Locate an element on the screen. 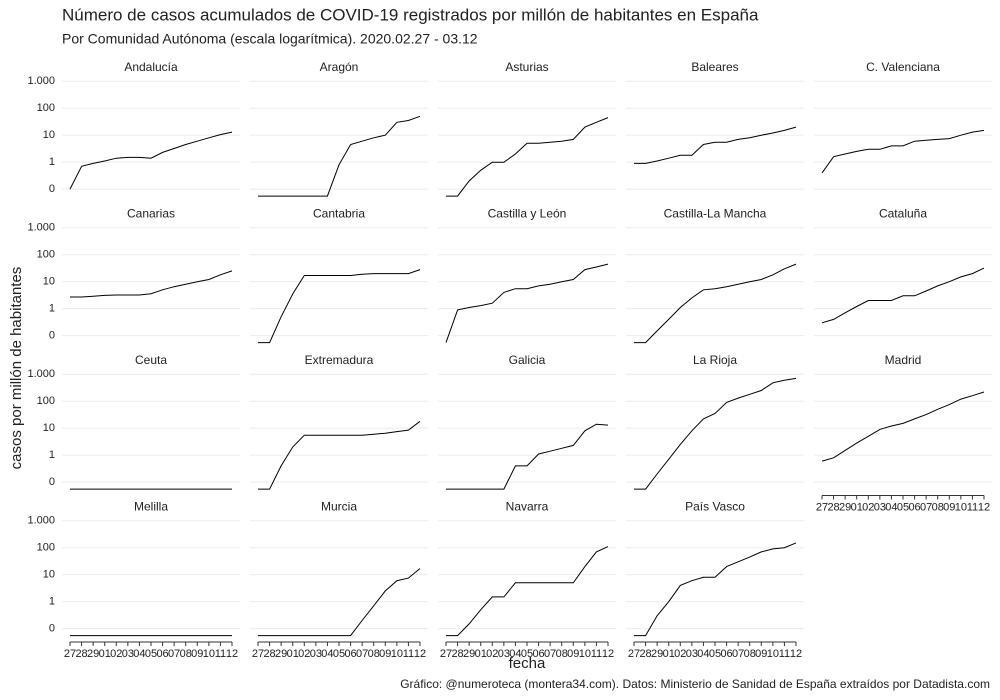  panel-title: Castilla y León is located at coordinates (527, 214).